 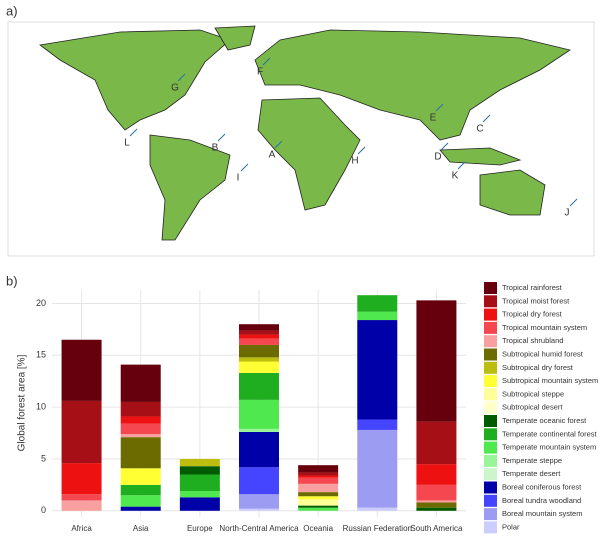 I want to click on x-tick-label: Africa, so click(x=81, y=528).